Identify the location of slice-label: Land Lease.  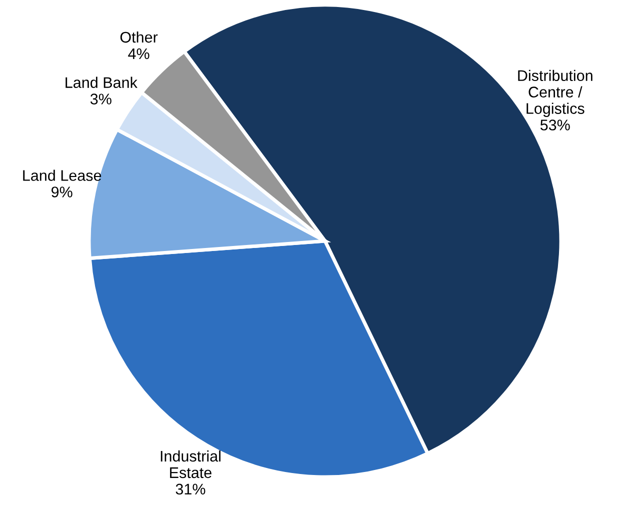
(62, 175).